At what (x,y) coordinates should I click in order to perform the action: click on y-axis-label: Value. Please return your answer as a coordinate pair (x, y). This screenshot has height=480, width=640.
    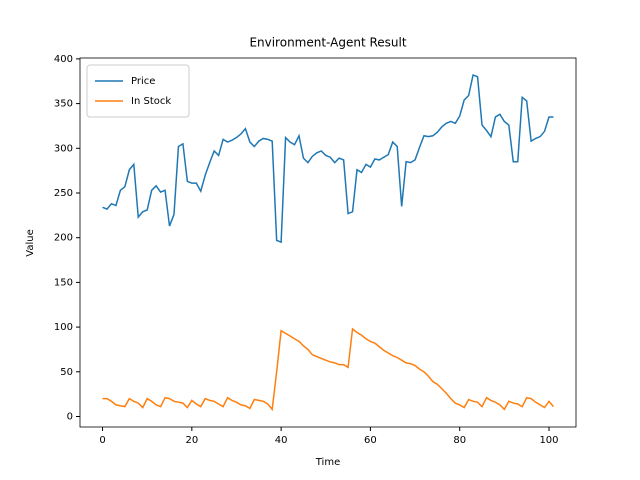
    Looking at the image, I should click on (30, 242).